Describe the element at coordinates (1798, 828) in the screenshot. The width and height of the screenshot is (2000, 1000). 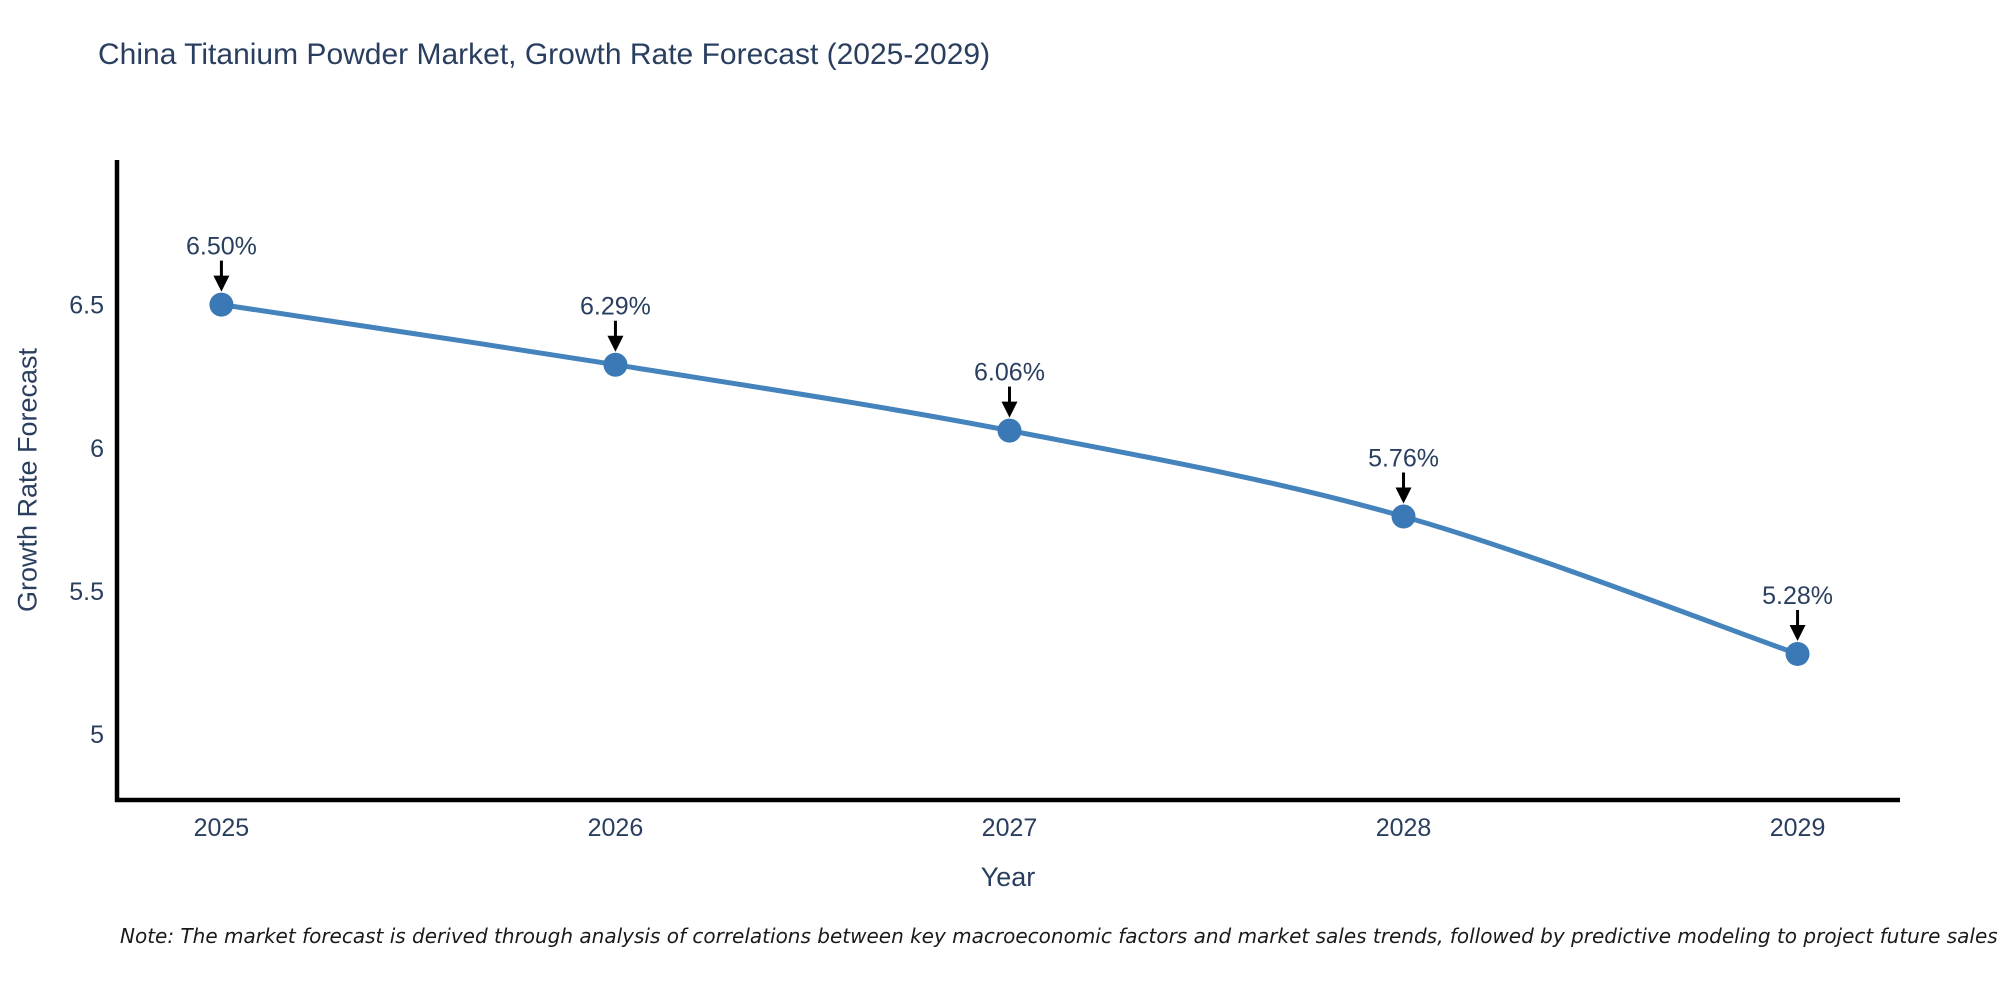
I see `x-tick-label: 2029` at that location.